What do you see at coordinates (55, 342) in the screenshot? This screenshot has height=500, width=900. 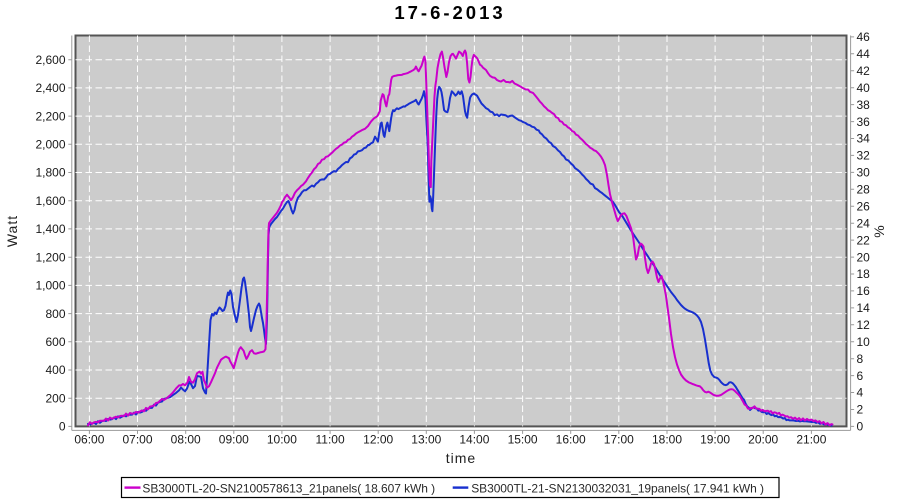 I see `svg-text: 600` at bounding box center [55, 342].